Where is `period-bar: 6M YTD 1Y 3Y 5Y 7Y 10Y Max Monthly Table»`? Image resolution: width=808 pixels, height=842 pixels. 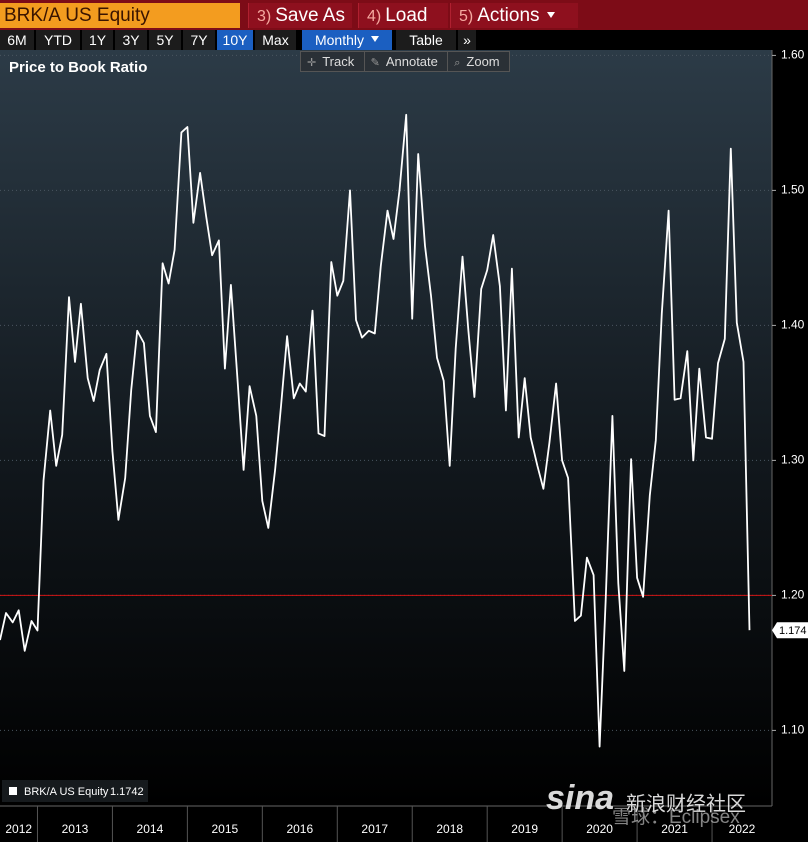 period-bar: 6M YTD 1Y 3Y 5Y 7Y 10Y Max Monthly Table» is located at coordinates (404, 40).